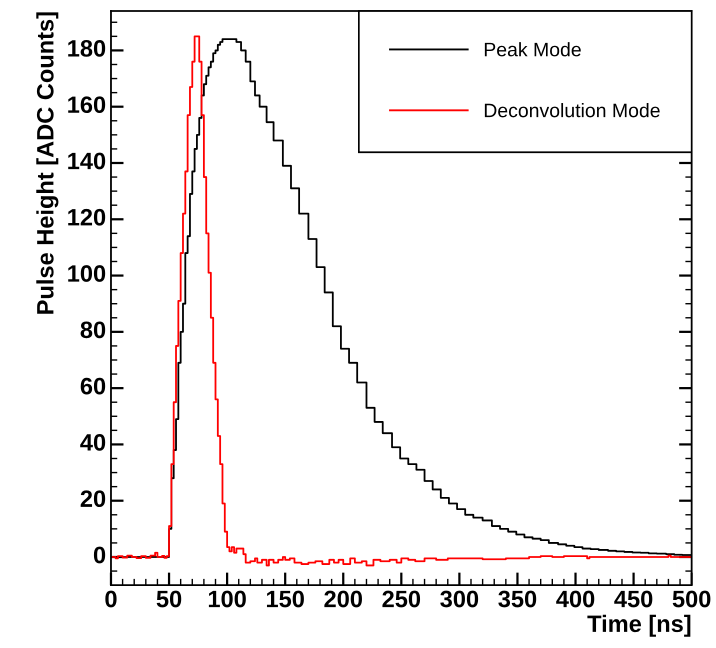 This screenshot has width=716, height=648. What do you see at coordinates (93, 386) in the screenshot?
I see `y-tick-label: 60` at bounding box center [93, 386].